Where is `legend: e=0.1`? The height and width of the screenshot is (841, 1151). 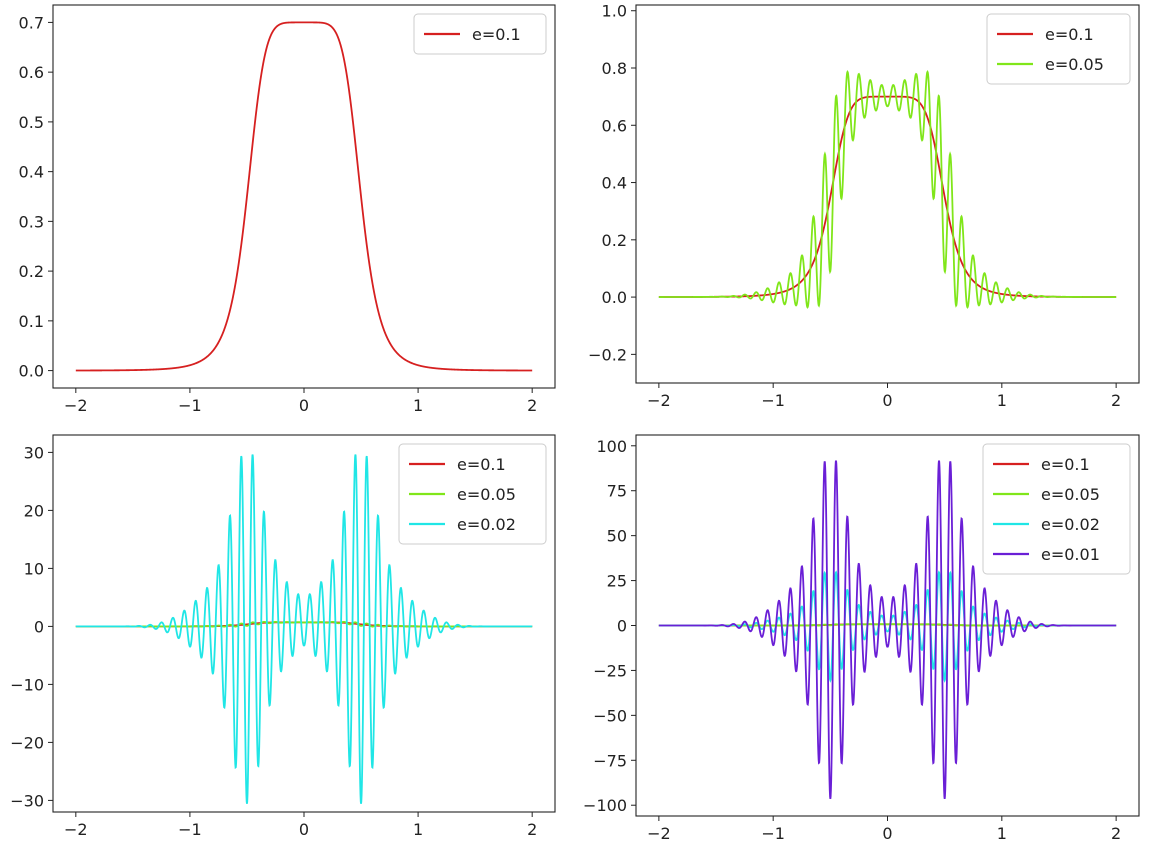
legend: e=0.1 is located at coordinates (480, 34).